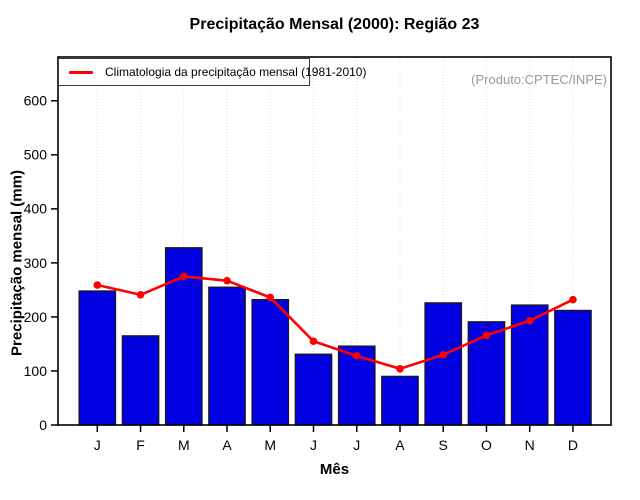 Image resolution: width=640 pixels, height=500 pixels. I want to click on svg-text: S, so click(443, 445).